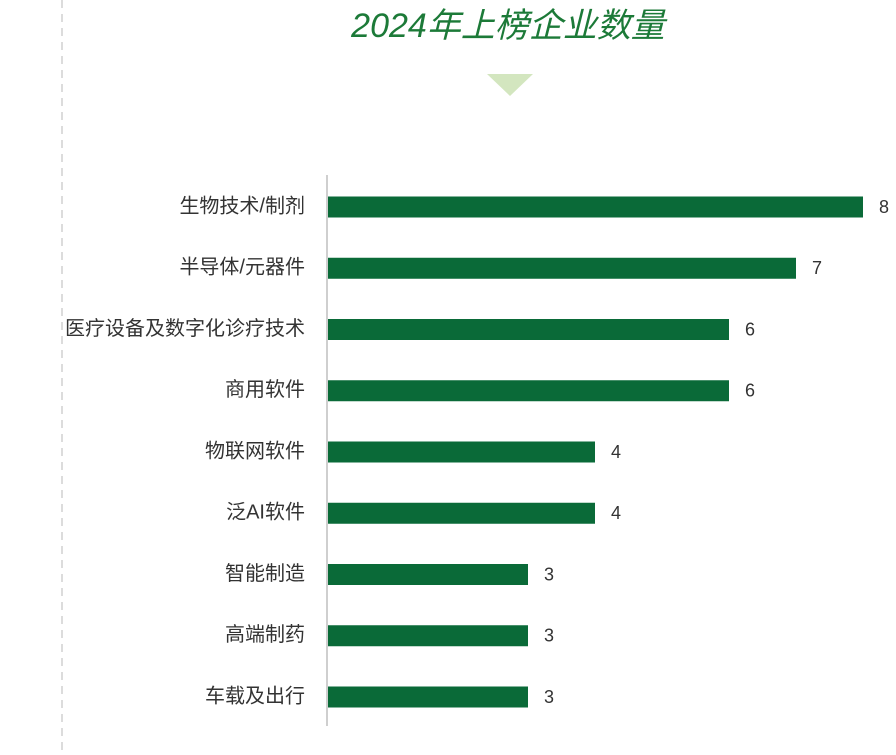  Describe the element at coordinates (817, 268) in the screenshot. I see `value-label: 7` at that location.